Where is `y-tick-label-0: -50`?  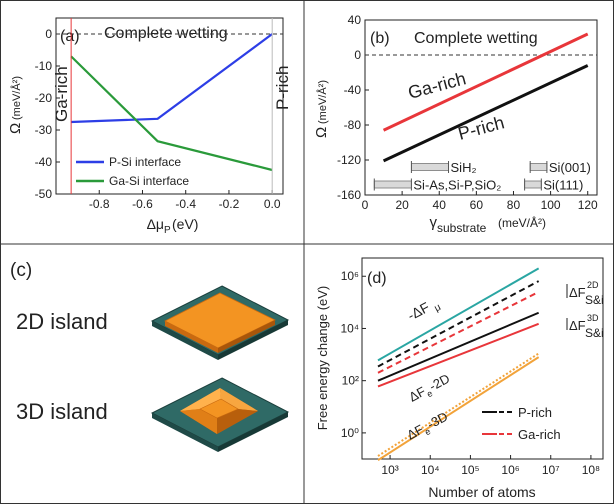
y-tick-label-0: -50 is located at coordinates (44, 194).